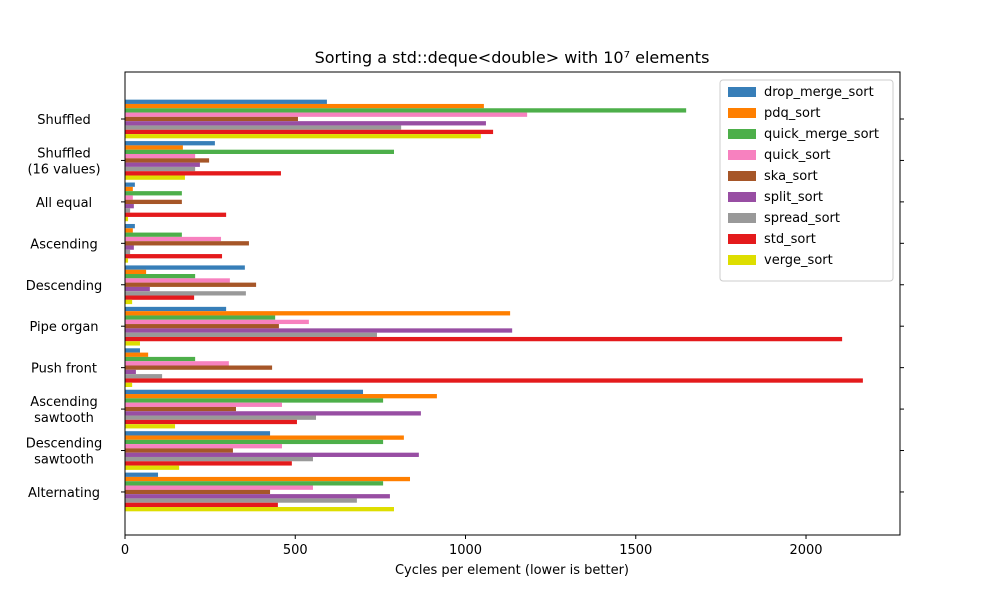  I want to click on y-tick-label: Pipe organ, so click(63, 327).